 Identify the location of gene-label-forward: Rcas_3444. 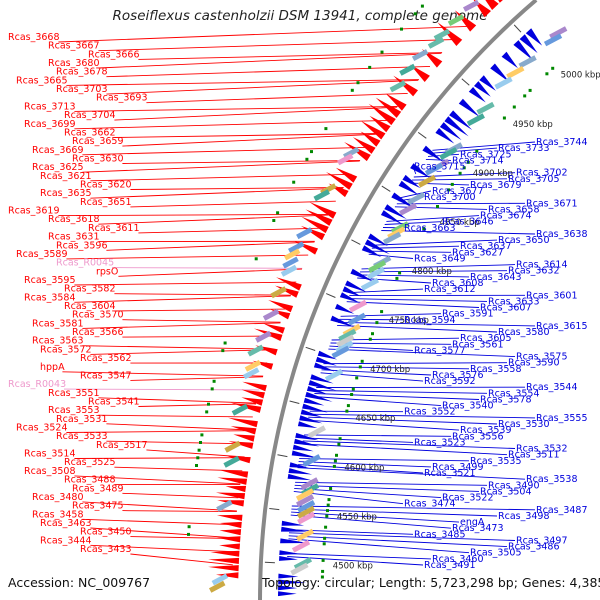
(66, 540).